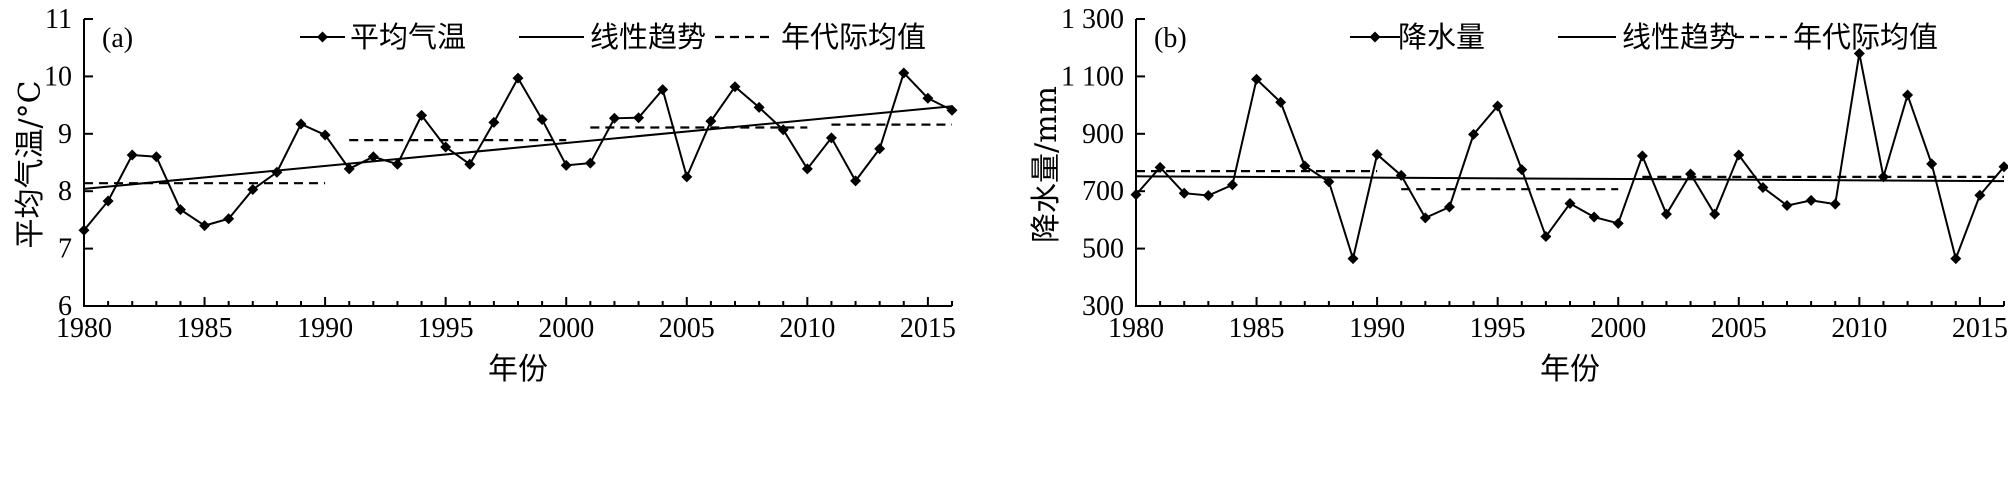 This screenshot has height=491, width=2008. I want to click on legend-label: 降水量, so click(1441, 37).